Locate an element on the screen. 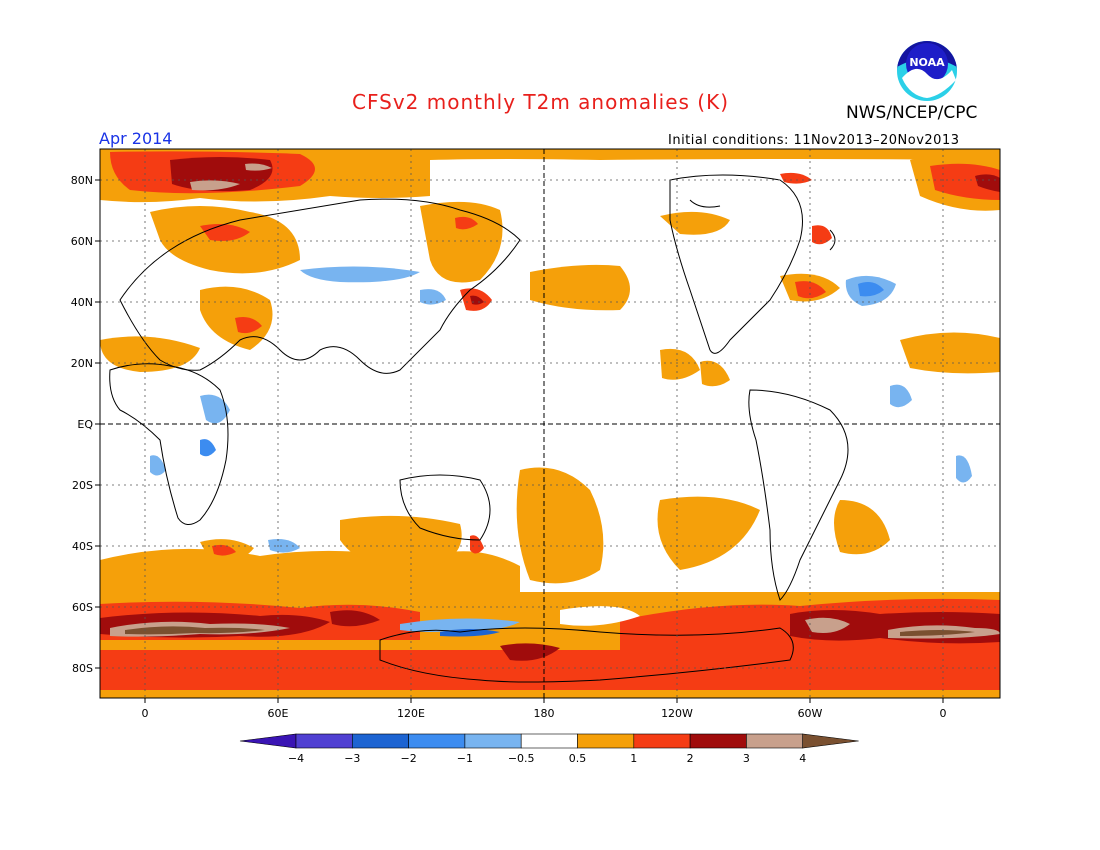 This screenshot has width=1100, height=850. lat-label-60s: 60S is located at coordinates (82, 607).